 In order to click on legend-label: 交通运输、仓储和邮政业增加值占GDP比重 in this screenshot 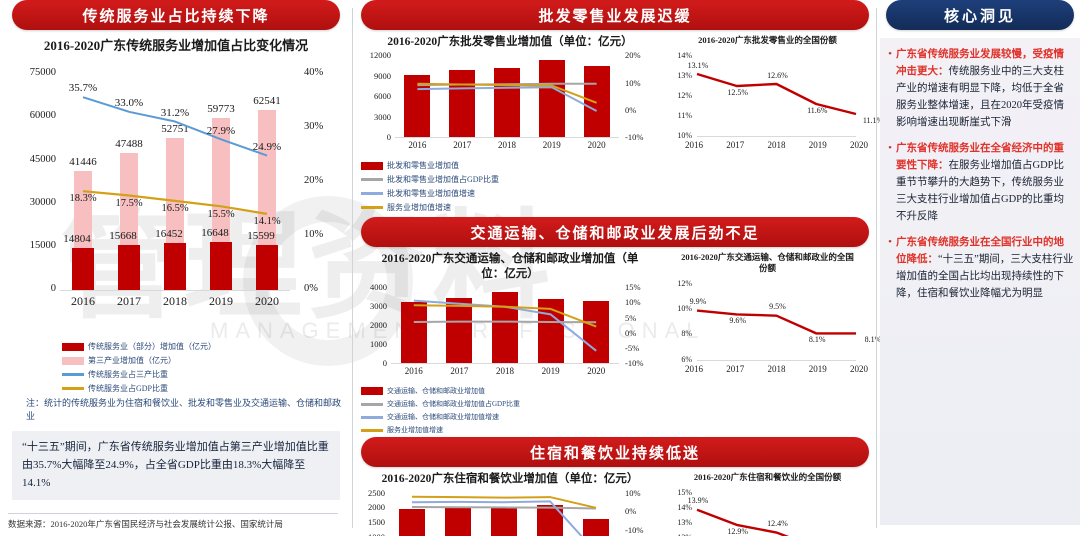, I will do `click(454, 404)`.